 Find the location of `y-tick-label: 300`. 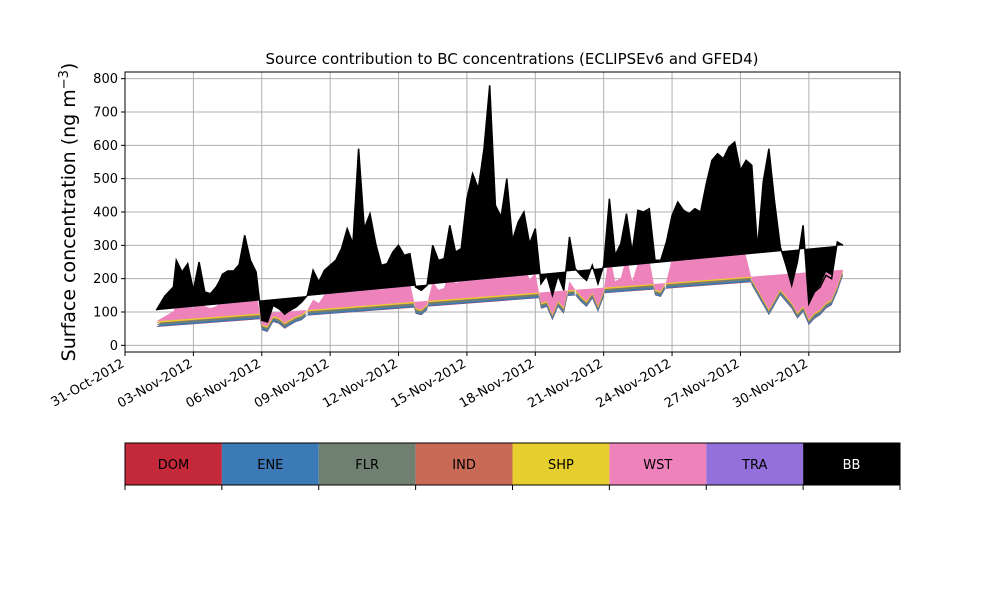

y-tick-label: 300 is located at coordinates (105, 246).